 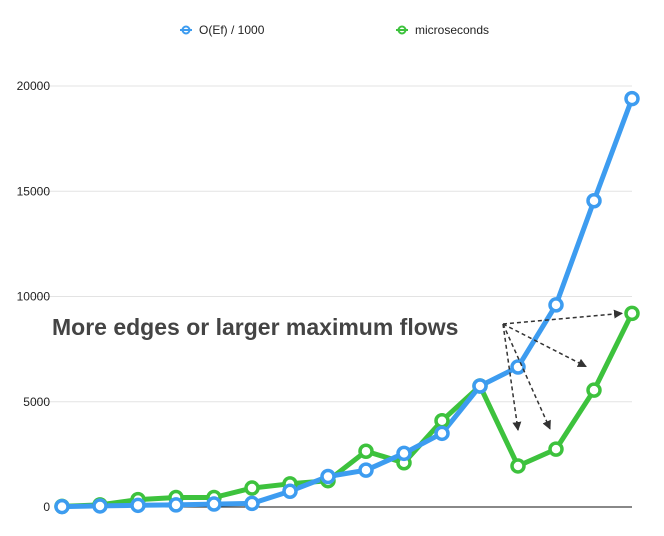 I want to click on legend-item-oef: O(Ef) / 1000, so click(x=222, y=30).